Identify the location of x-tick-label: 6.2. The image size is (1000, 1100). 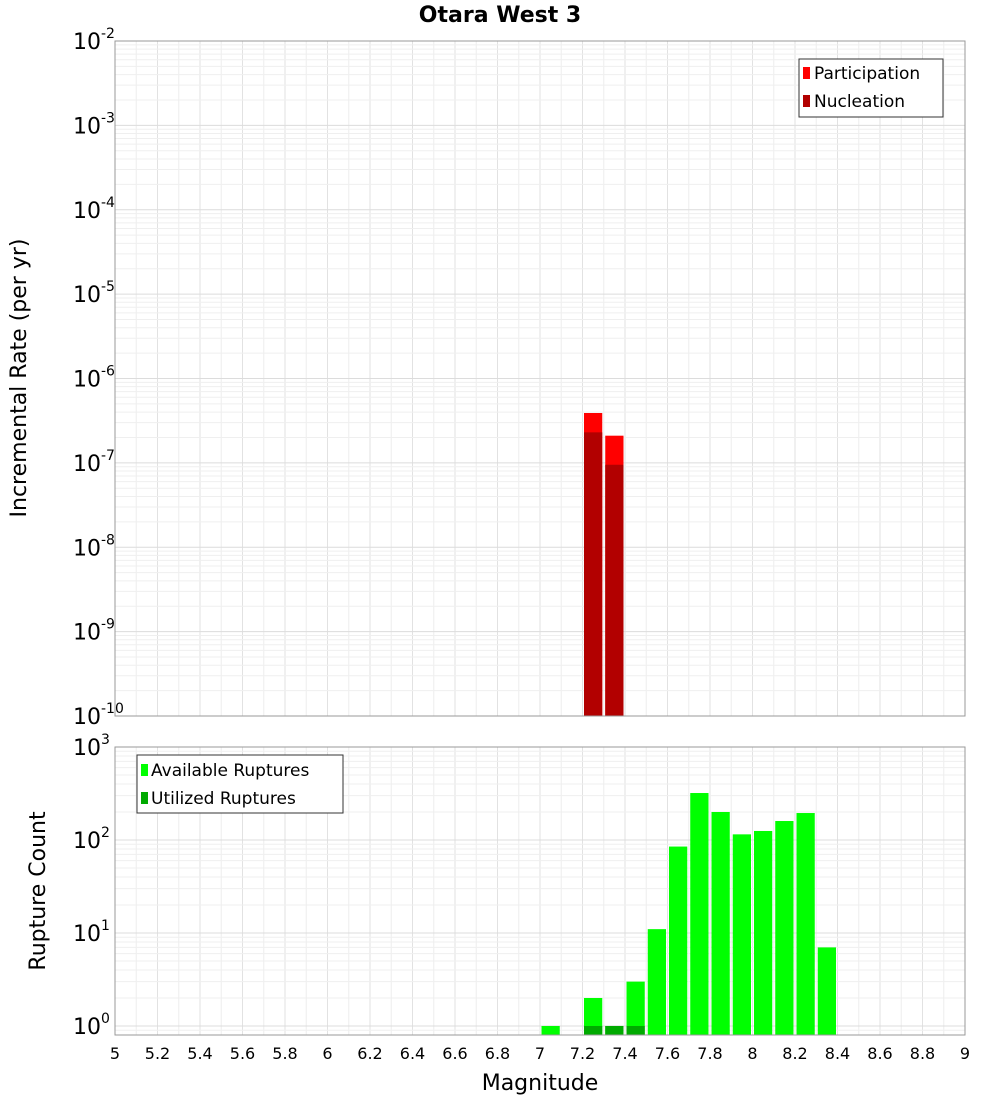
(369, 1053).